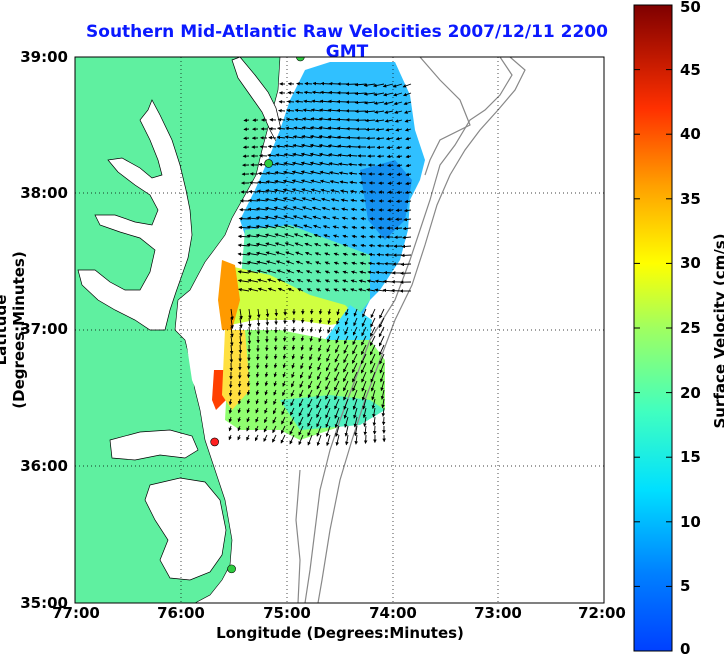 This screenshot has width=724, height=659. I want to click on colorbar-tick-label: 45, so click(690, 69).